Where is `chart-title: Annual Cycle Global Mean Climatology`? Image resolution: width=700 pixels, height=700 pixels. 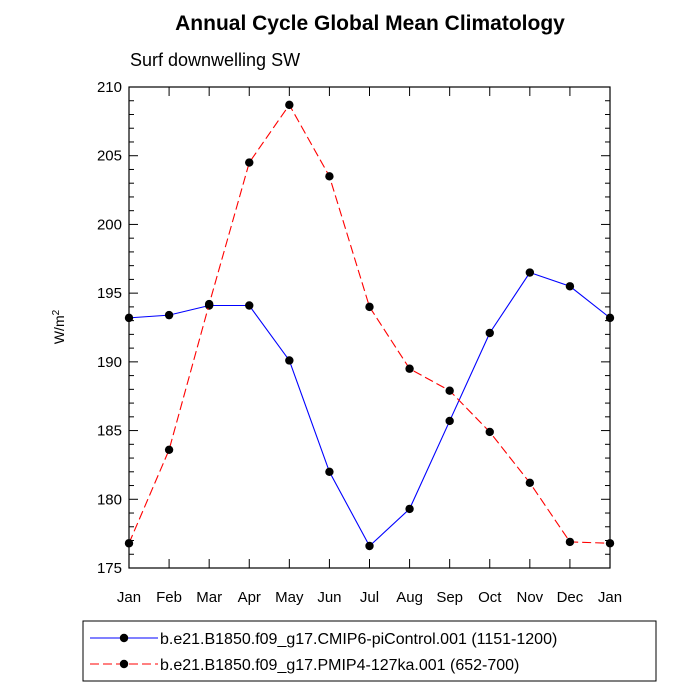
chart-title: Annual Cycle Global Mean Climatology is located at coordinates (370, 23).